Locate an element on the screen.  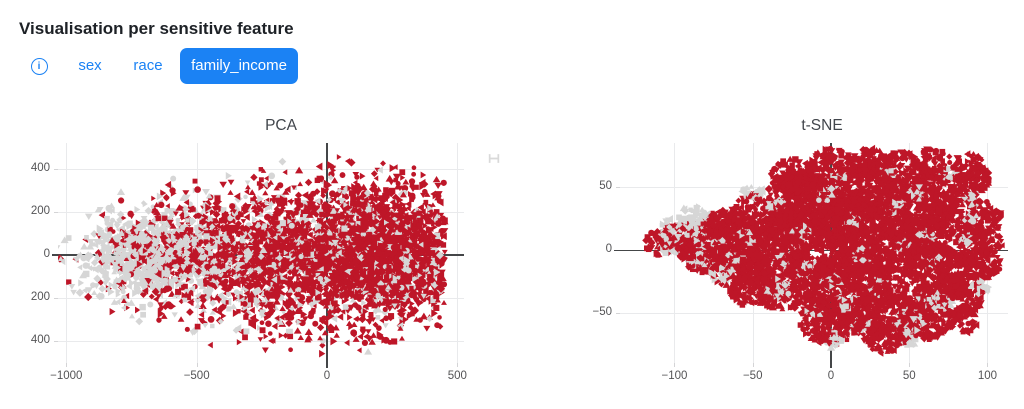
info-icon: i is located at coordinates (39, 66).